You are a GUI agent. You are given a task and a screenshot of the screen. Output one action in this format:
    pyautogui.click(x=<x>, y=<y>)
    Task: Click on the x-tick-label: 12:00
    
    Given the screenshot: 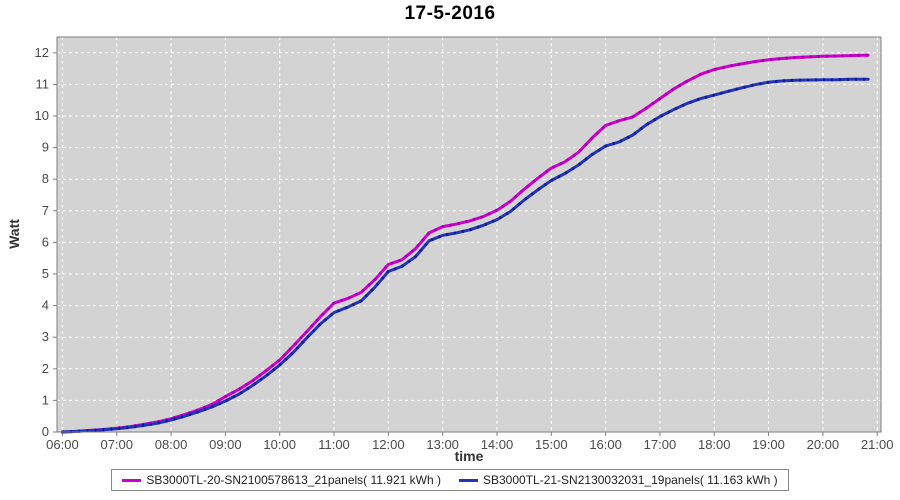 What is the action you would take?
    pyautogui.click(x=388, y=444)
    